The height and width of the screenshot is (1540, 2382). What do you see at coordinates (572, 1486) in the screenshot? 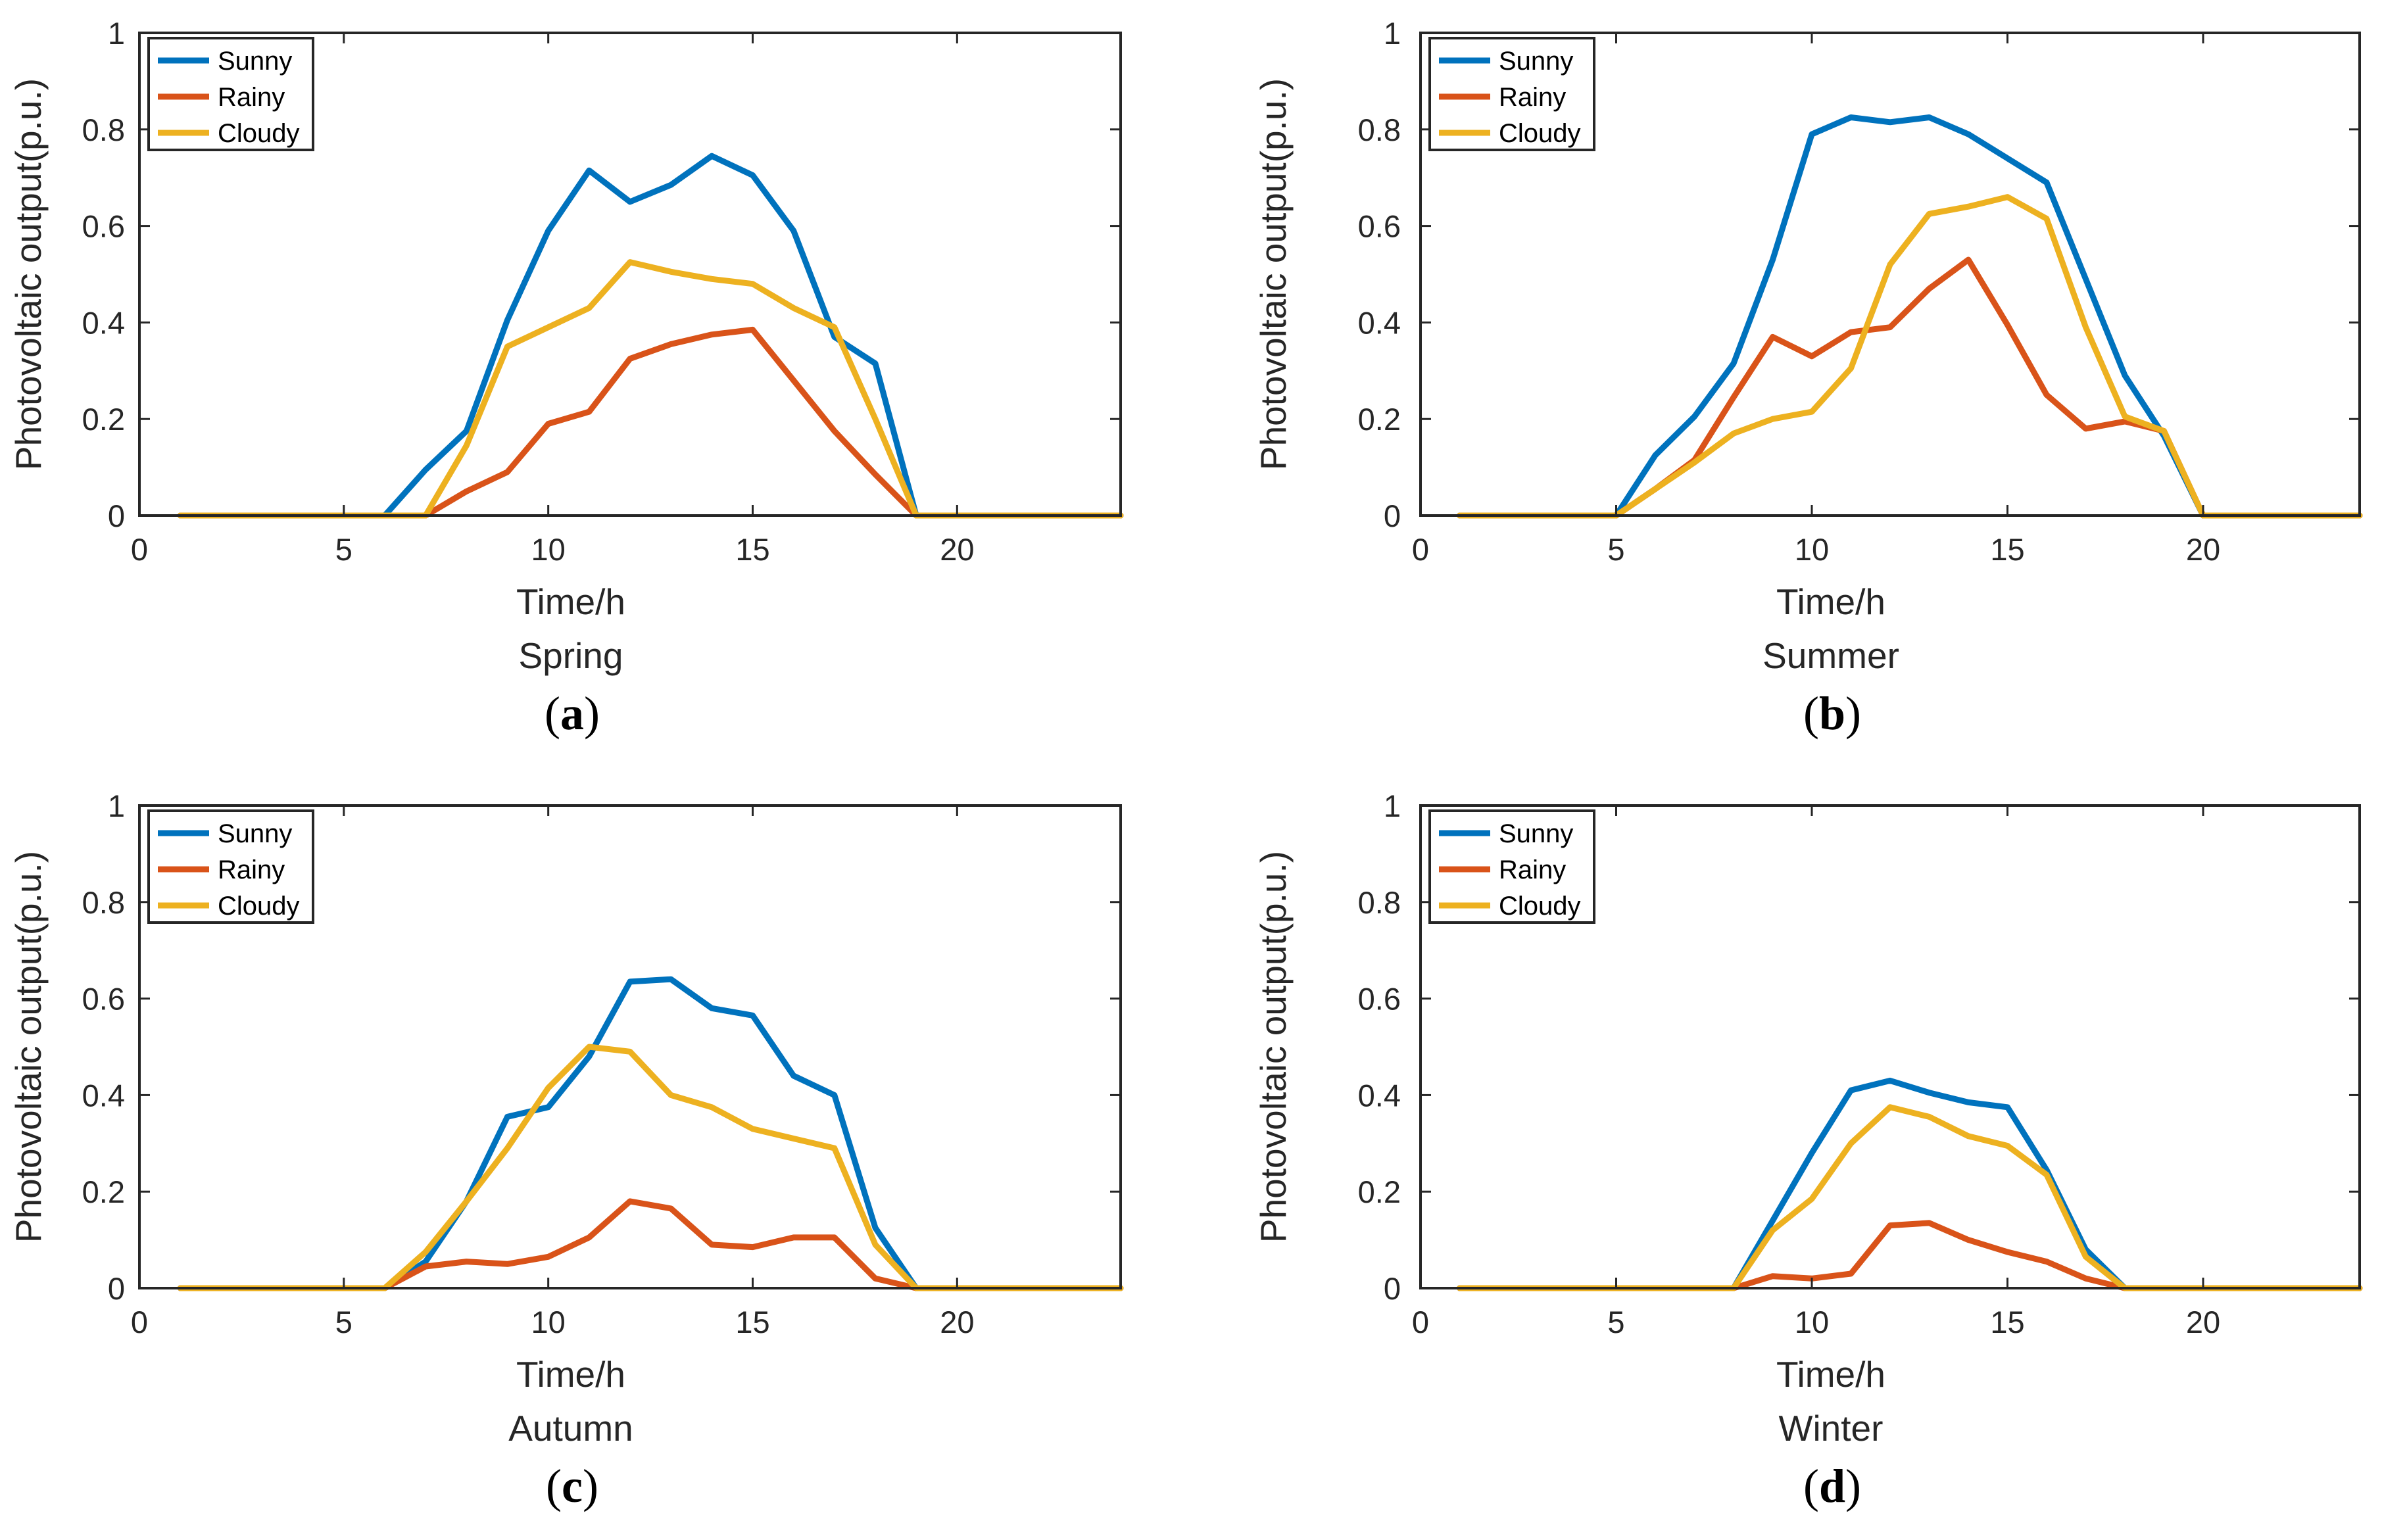
I see `panel-label: (c)` at bounding box center [572, 1486].